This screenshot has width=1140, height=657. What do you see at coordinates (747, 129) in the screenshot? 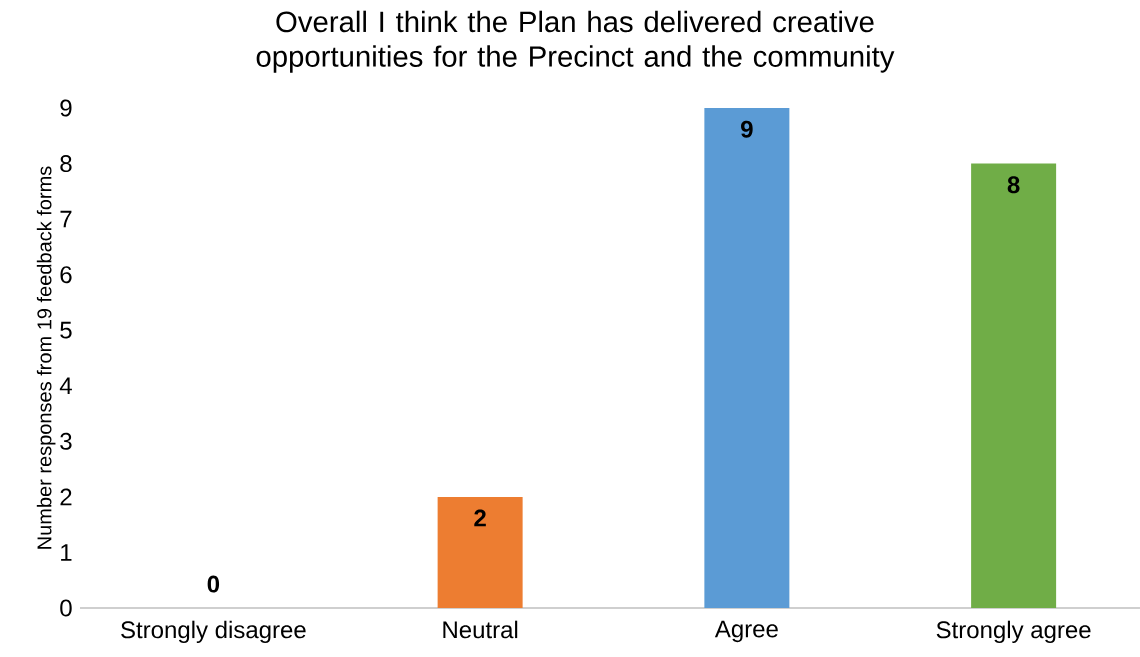
I see `data-label: 9` at bounding box center [747, 129].